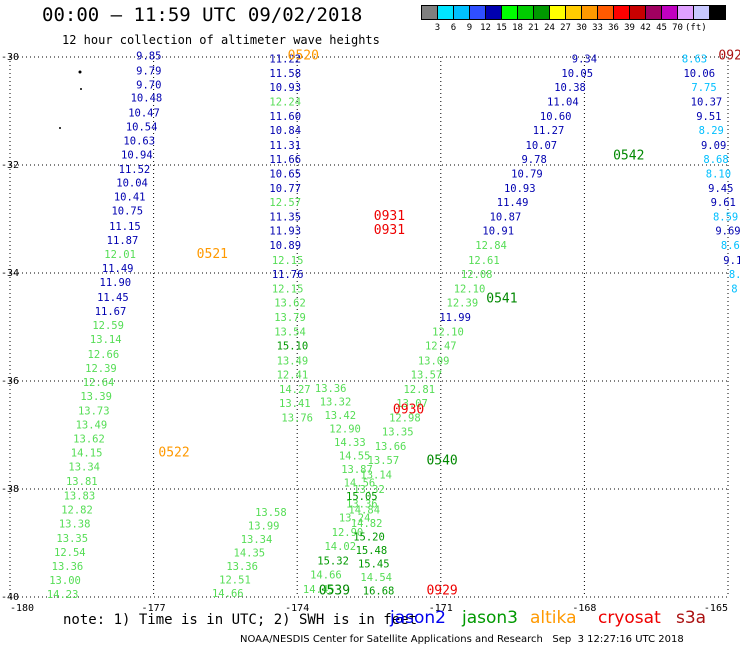 The height and width of the screenshot is (650, 740). Describe the element at coordinates (336, 402) in the screenshot. I see `wave-height-label: 13.32` at that location.